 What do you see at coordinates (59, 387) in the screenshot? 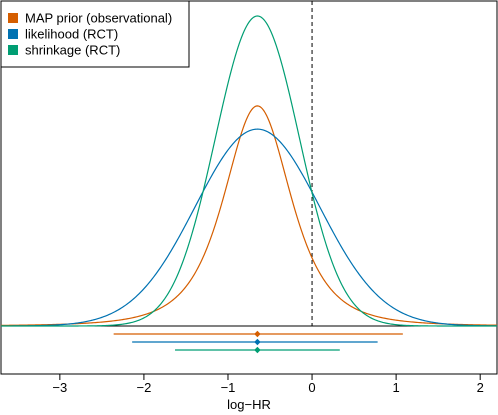
I see `x-tick-label: −3` at bounding box center [59, 387].